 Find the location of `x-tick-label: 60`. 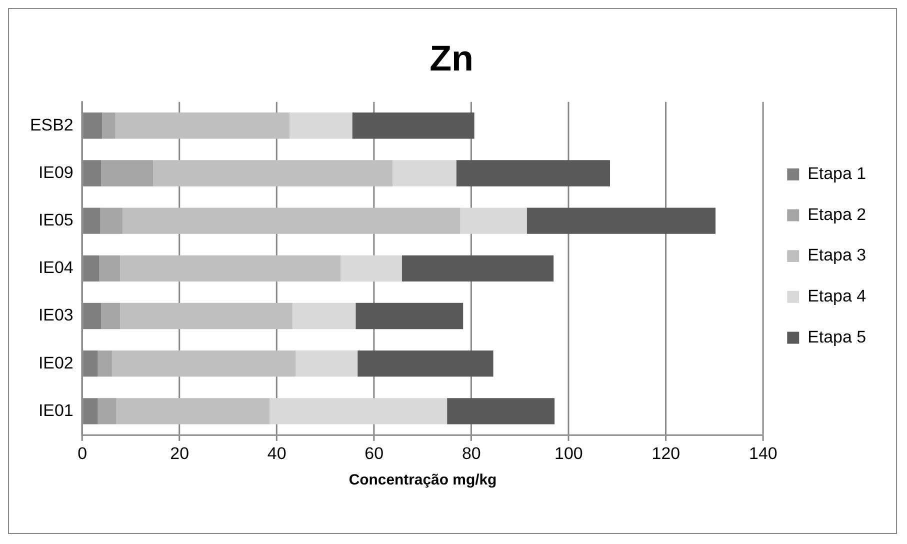

x-tick-label: 60 is located at coordinates (374, 453).